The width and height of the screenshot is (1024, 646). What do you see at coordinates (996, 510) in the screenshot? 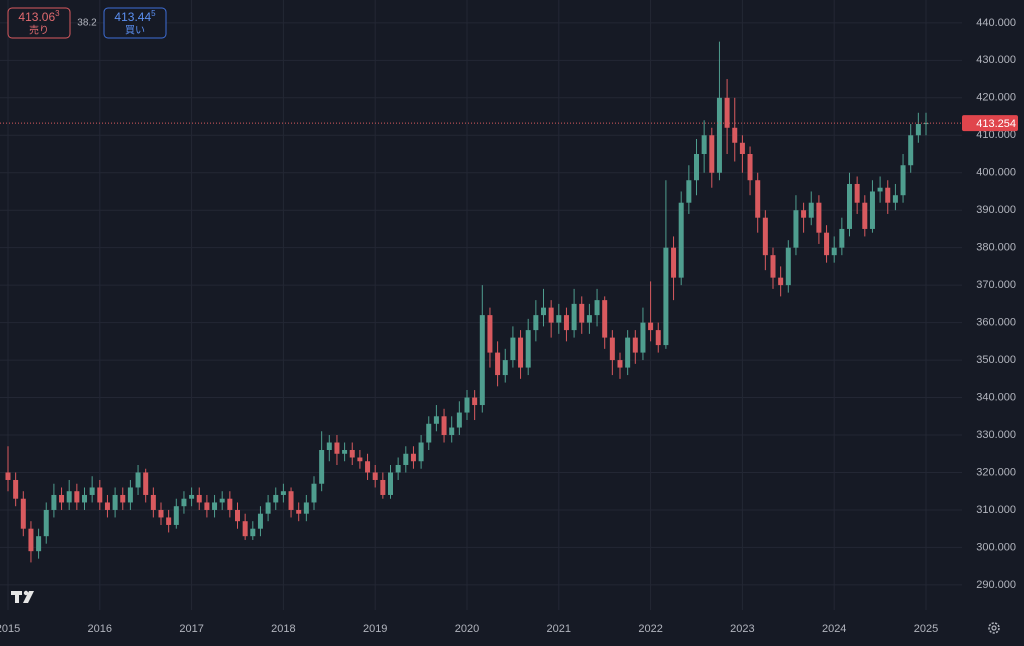
I see `y-tick-label: 310.000` at bounding box center [996, 510].